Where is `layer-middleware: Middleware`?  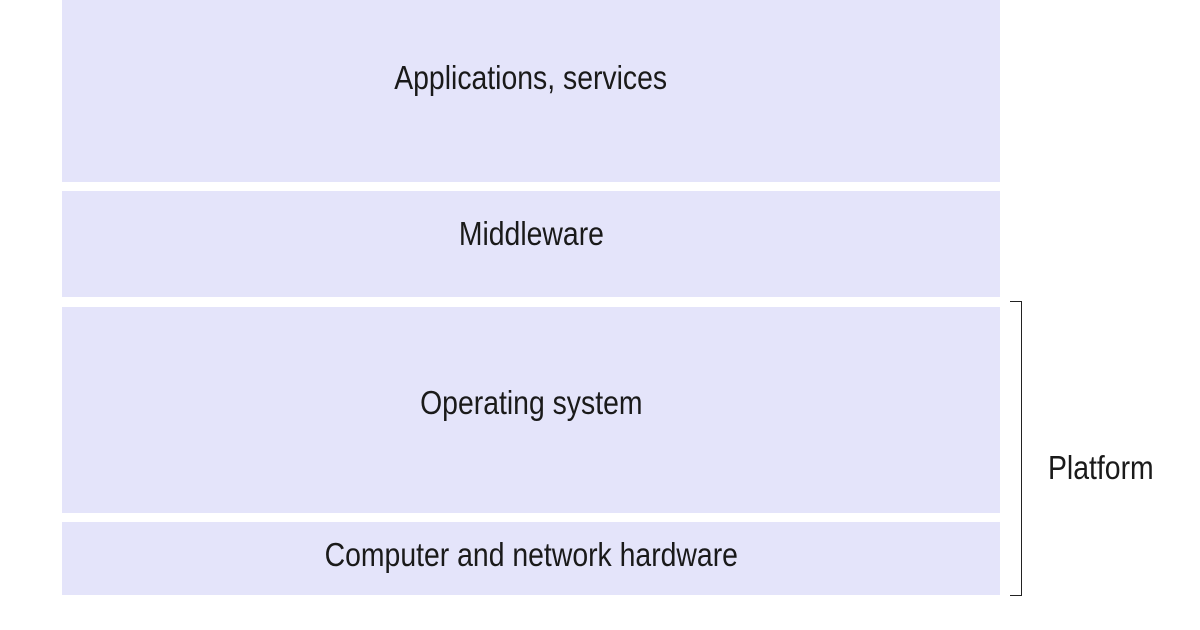
layer-middleware: Middleware is located at coordinates (531, 244).